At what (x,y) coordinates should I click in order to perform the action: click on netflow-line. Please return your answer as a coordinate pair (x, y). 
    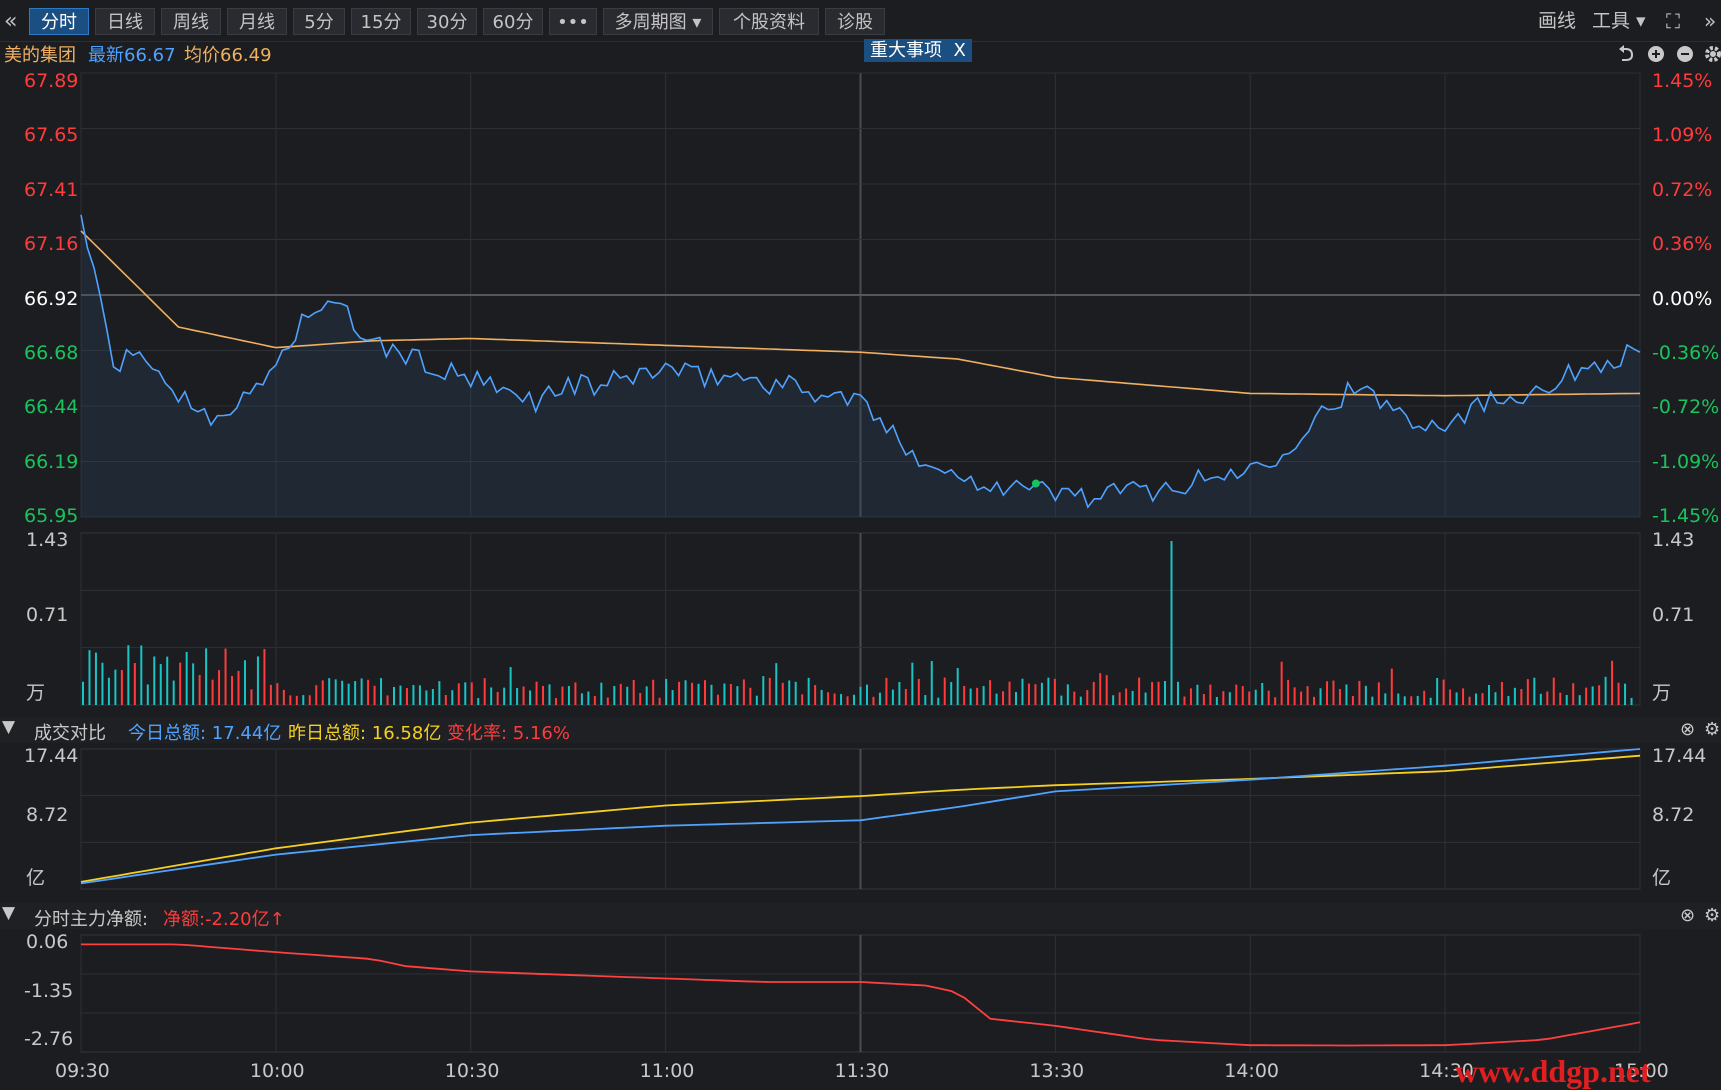
    Looking at the image, I should click on (861, 995).